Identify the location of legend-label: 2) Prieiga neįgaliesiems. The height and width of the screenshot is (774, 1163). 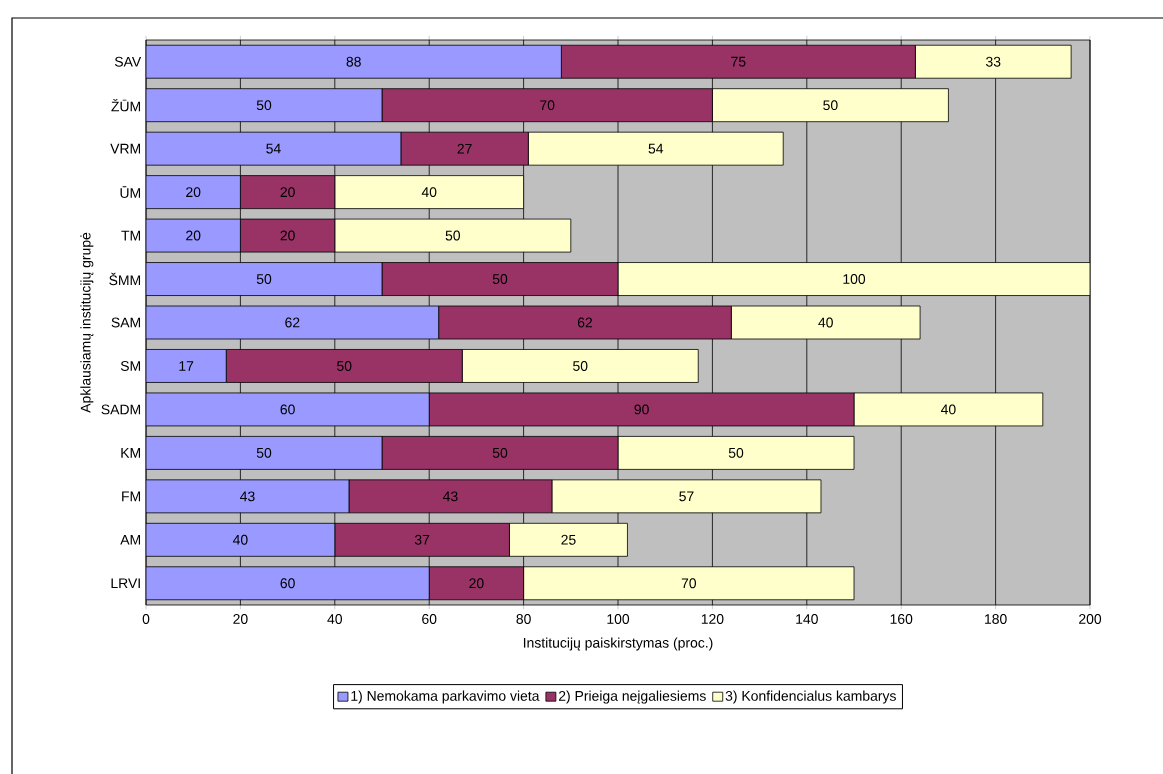
(632, 697).